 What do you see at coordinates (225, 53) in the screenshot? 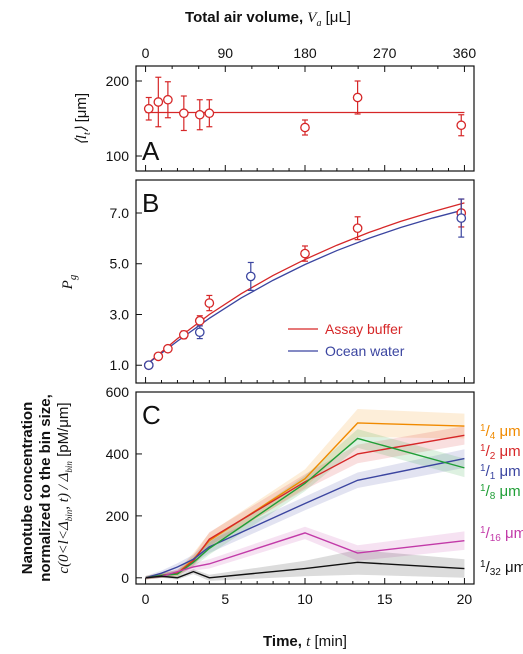
I see `top-axis-tick-label: 90` at bounding box center [225, 53].